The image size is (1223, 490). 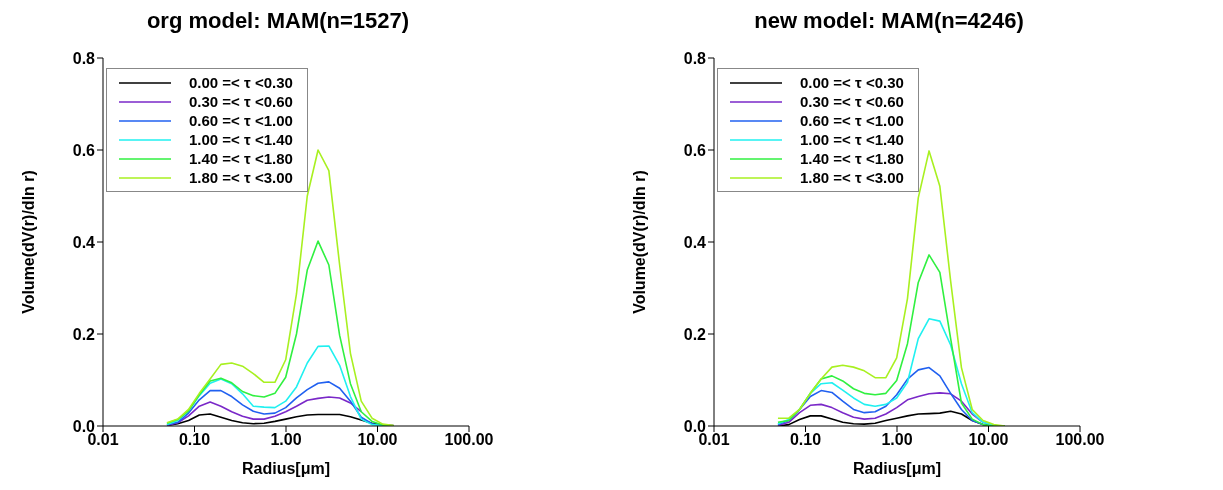 What do you see at coordinates (889, 21) in the screenshot?
I see `chart-title: new model: MAM(n=4246)` at bounding box center [889, 21].